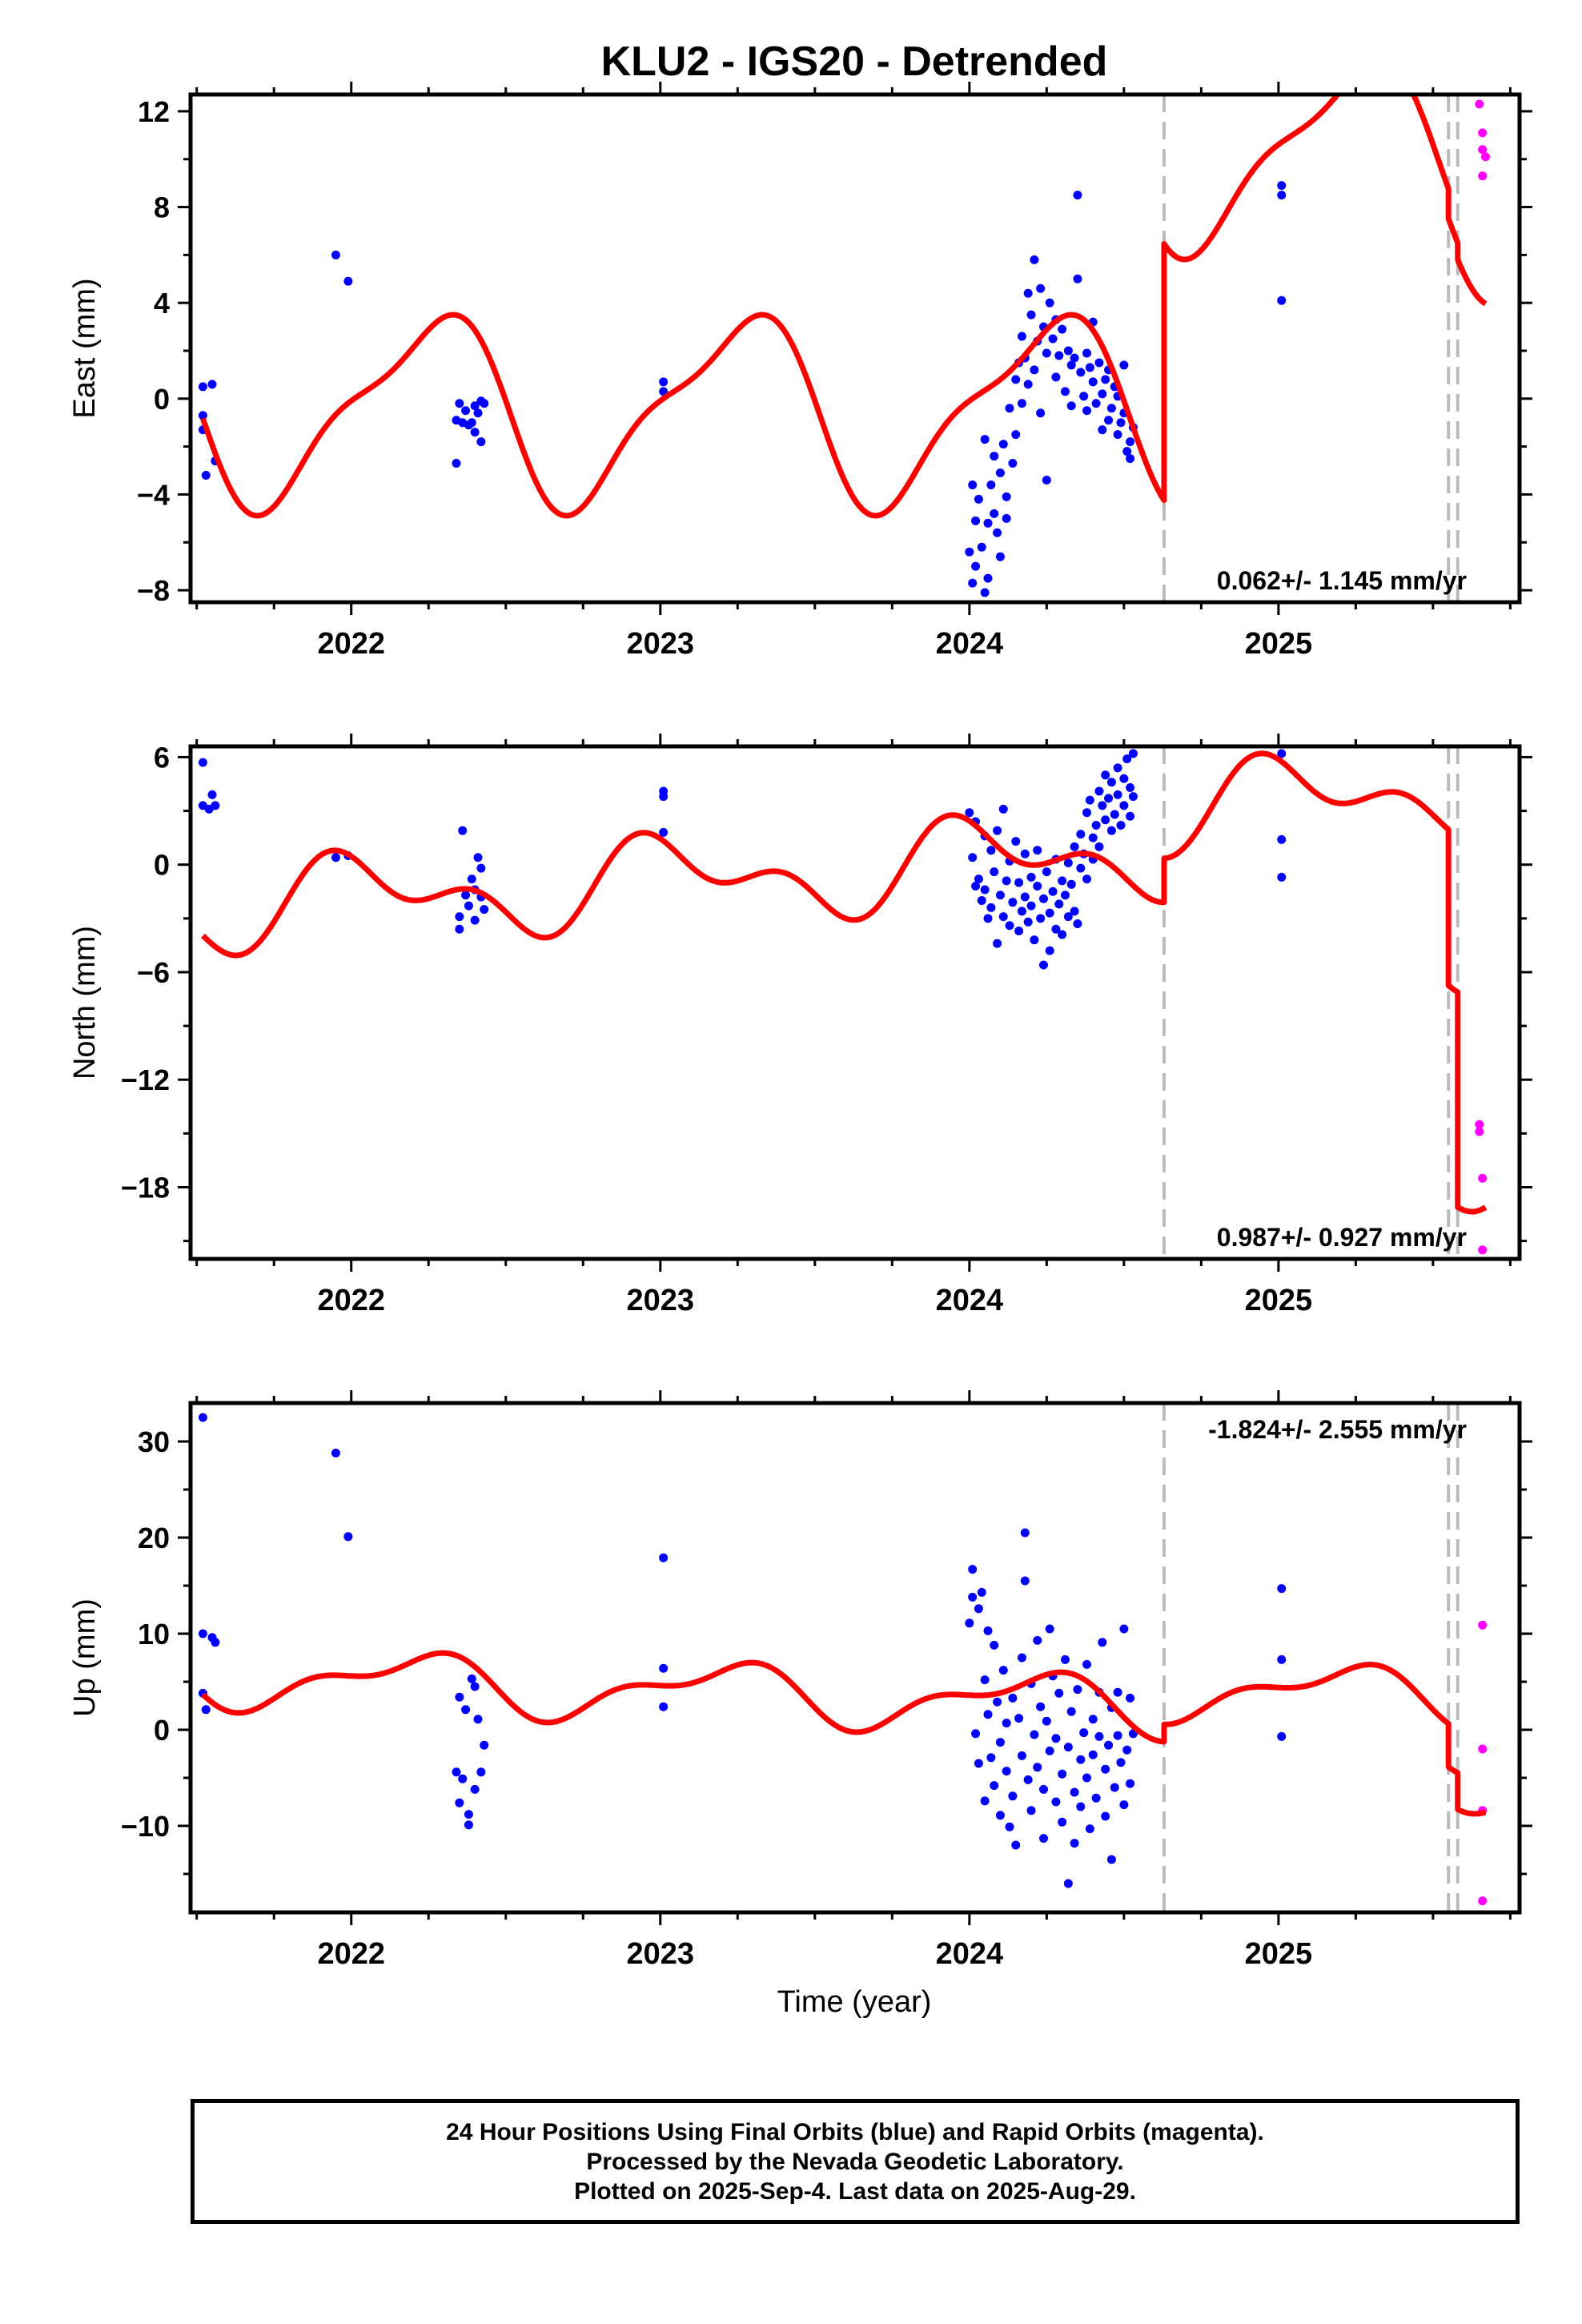  I want to click on rate-label: 0.987+/- 0.927 mm/yr, so click(1342, 1237).